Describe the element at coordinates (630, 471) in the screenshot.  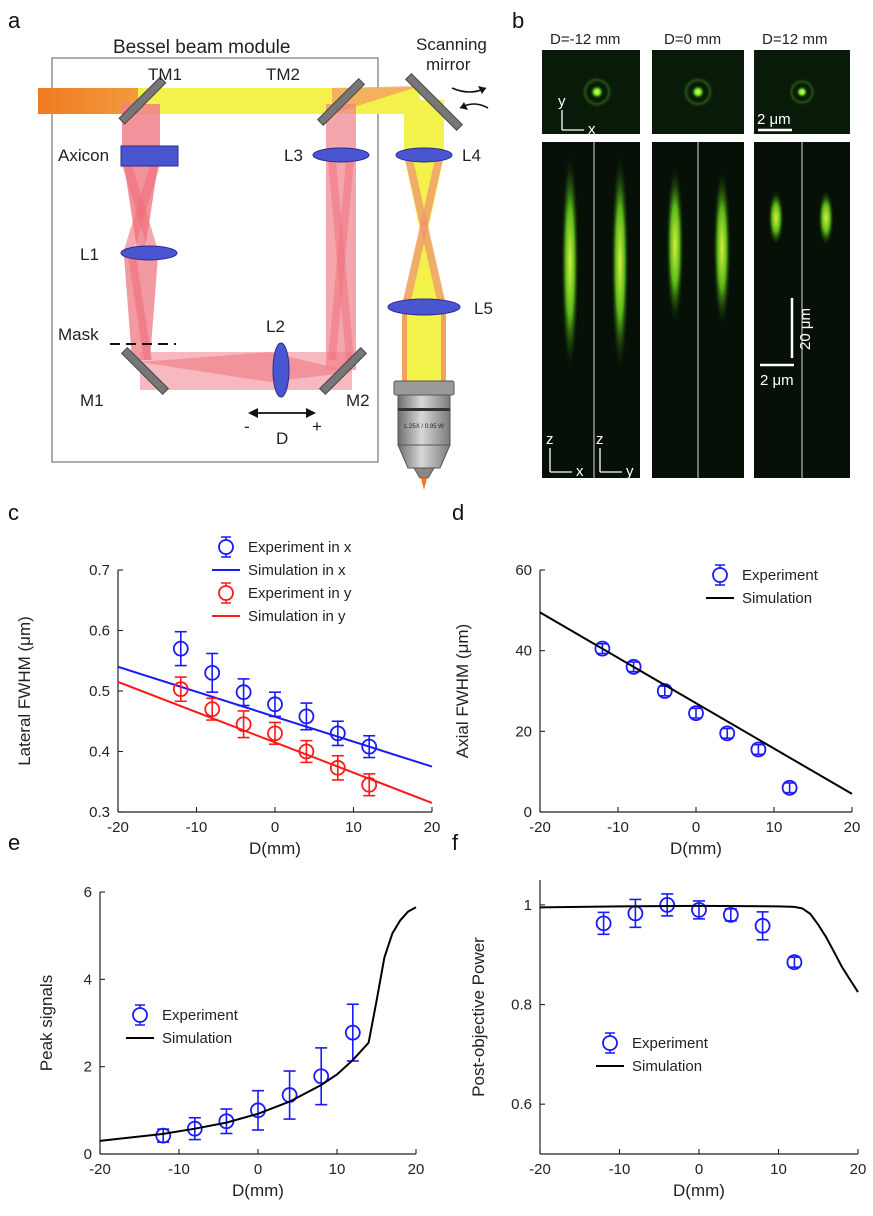
I see `axis-y2-label: y` at that location.